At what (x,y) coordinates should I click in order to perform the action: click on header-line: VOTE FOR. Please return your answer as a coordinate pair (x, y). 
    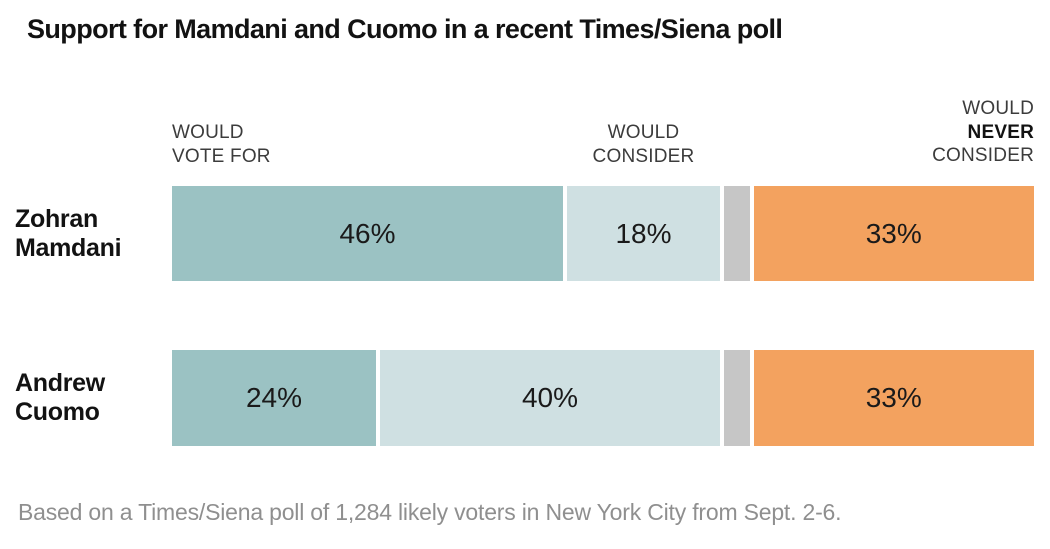
    Looking at the image, I should click on (221, 156).